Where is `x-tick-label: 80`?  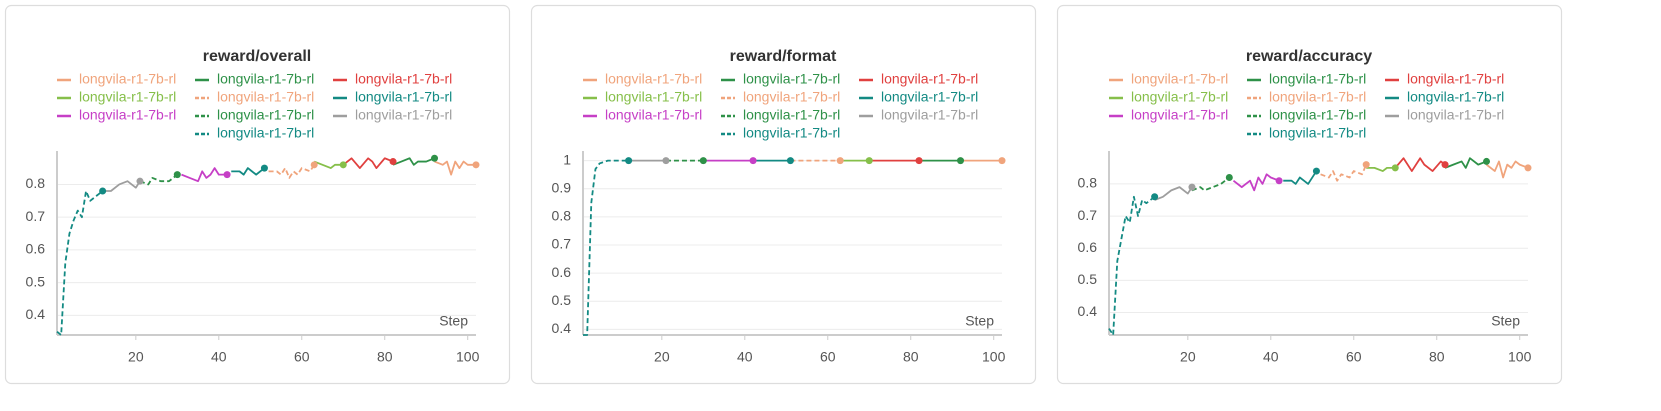 x-tick-label: 80 is located at coordinates (911, 357).